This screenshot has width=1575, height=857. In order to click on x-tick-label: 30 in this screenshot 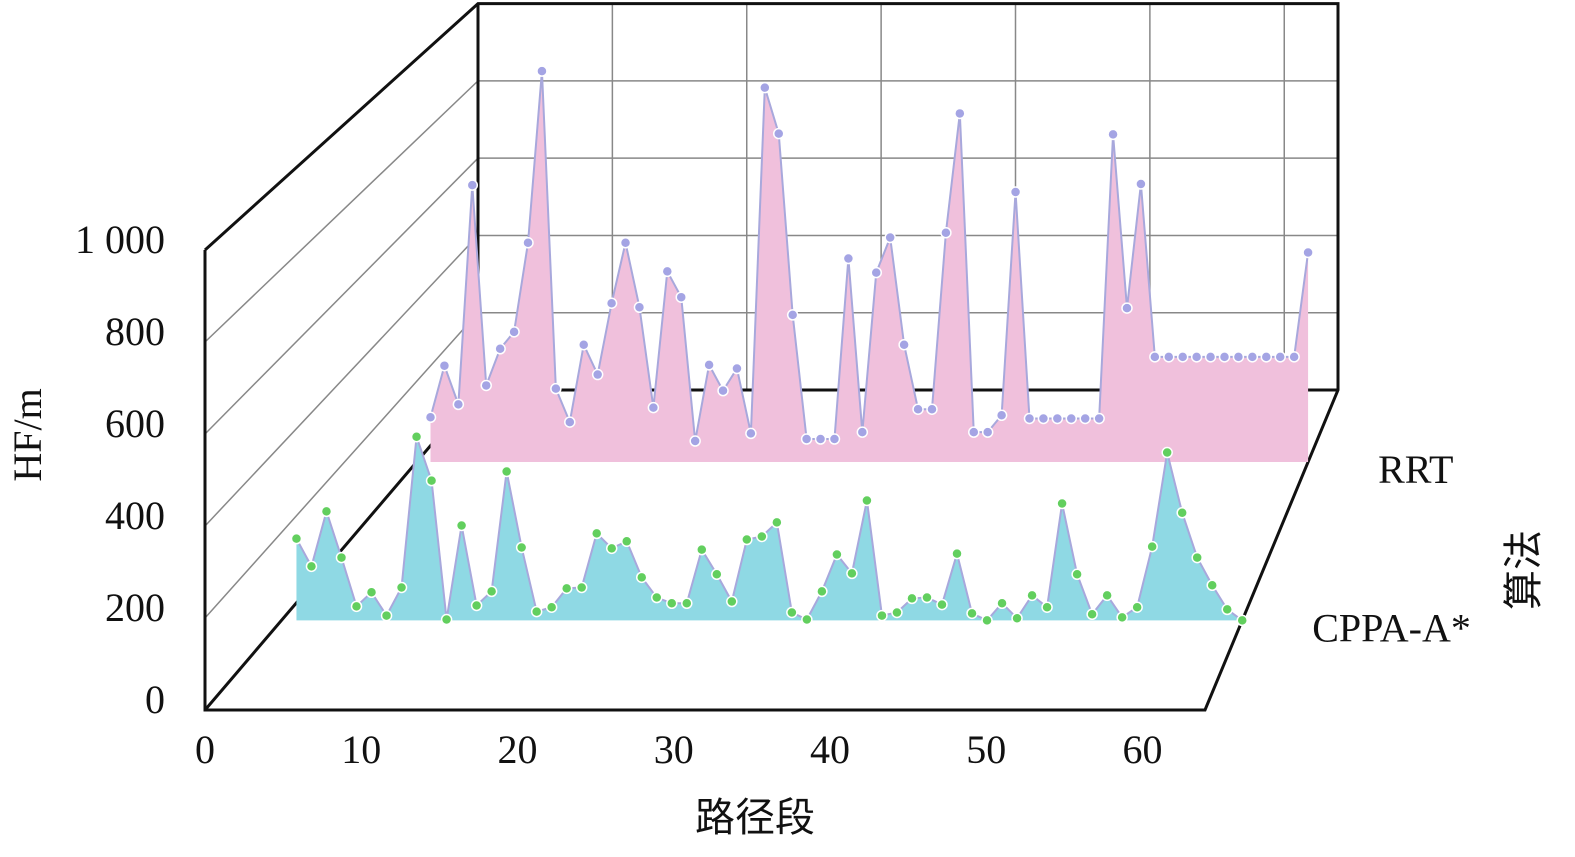, I will do `click(674, 749)`.